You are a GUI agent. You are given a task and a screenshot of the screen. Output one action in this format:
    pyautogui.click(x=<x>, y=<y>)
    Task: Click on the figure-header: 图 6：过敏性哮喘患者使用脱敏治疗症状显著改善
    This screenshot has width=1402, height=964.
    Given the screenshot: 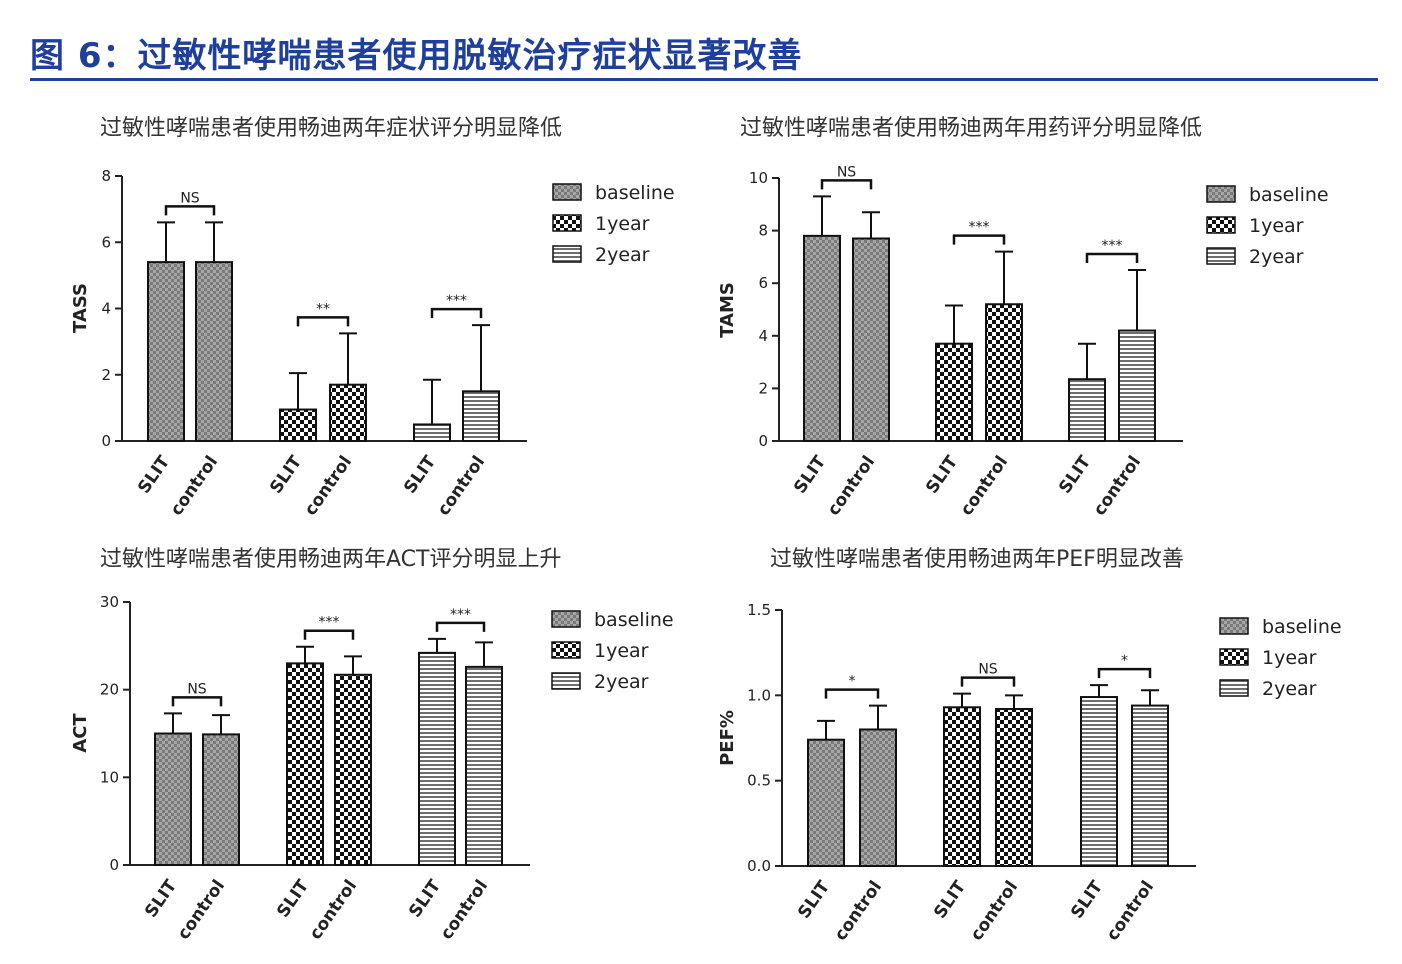 What is the action you would take?
    pyautogui.click(x=704, y=51)
    